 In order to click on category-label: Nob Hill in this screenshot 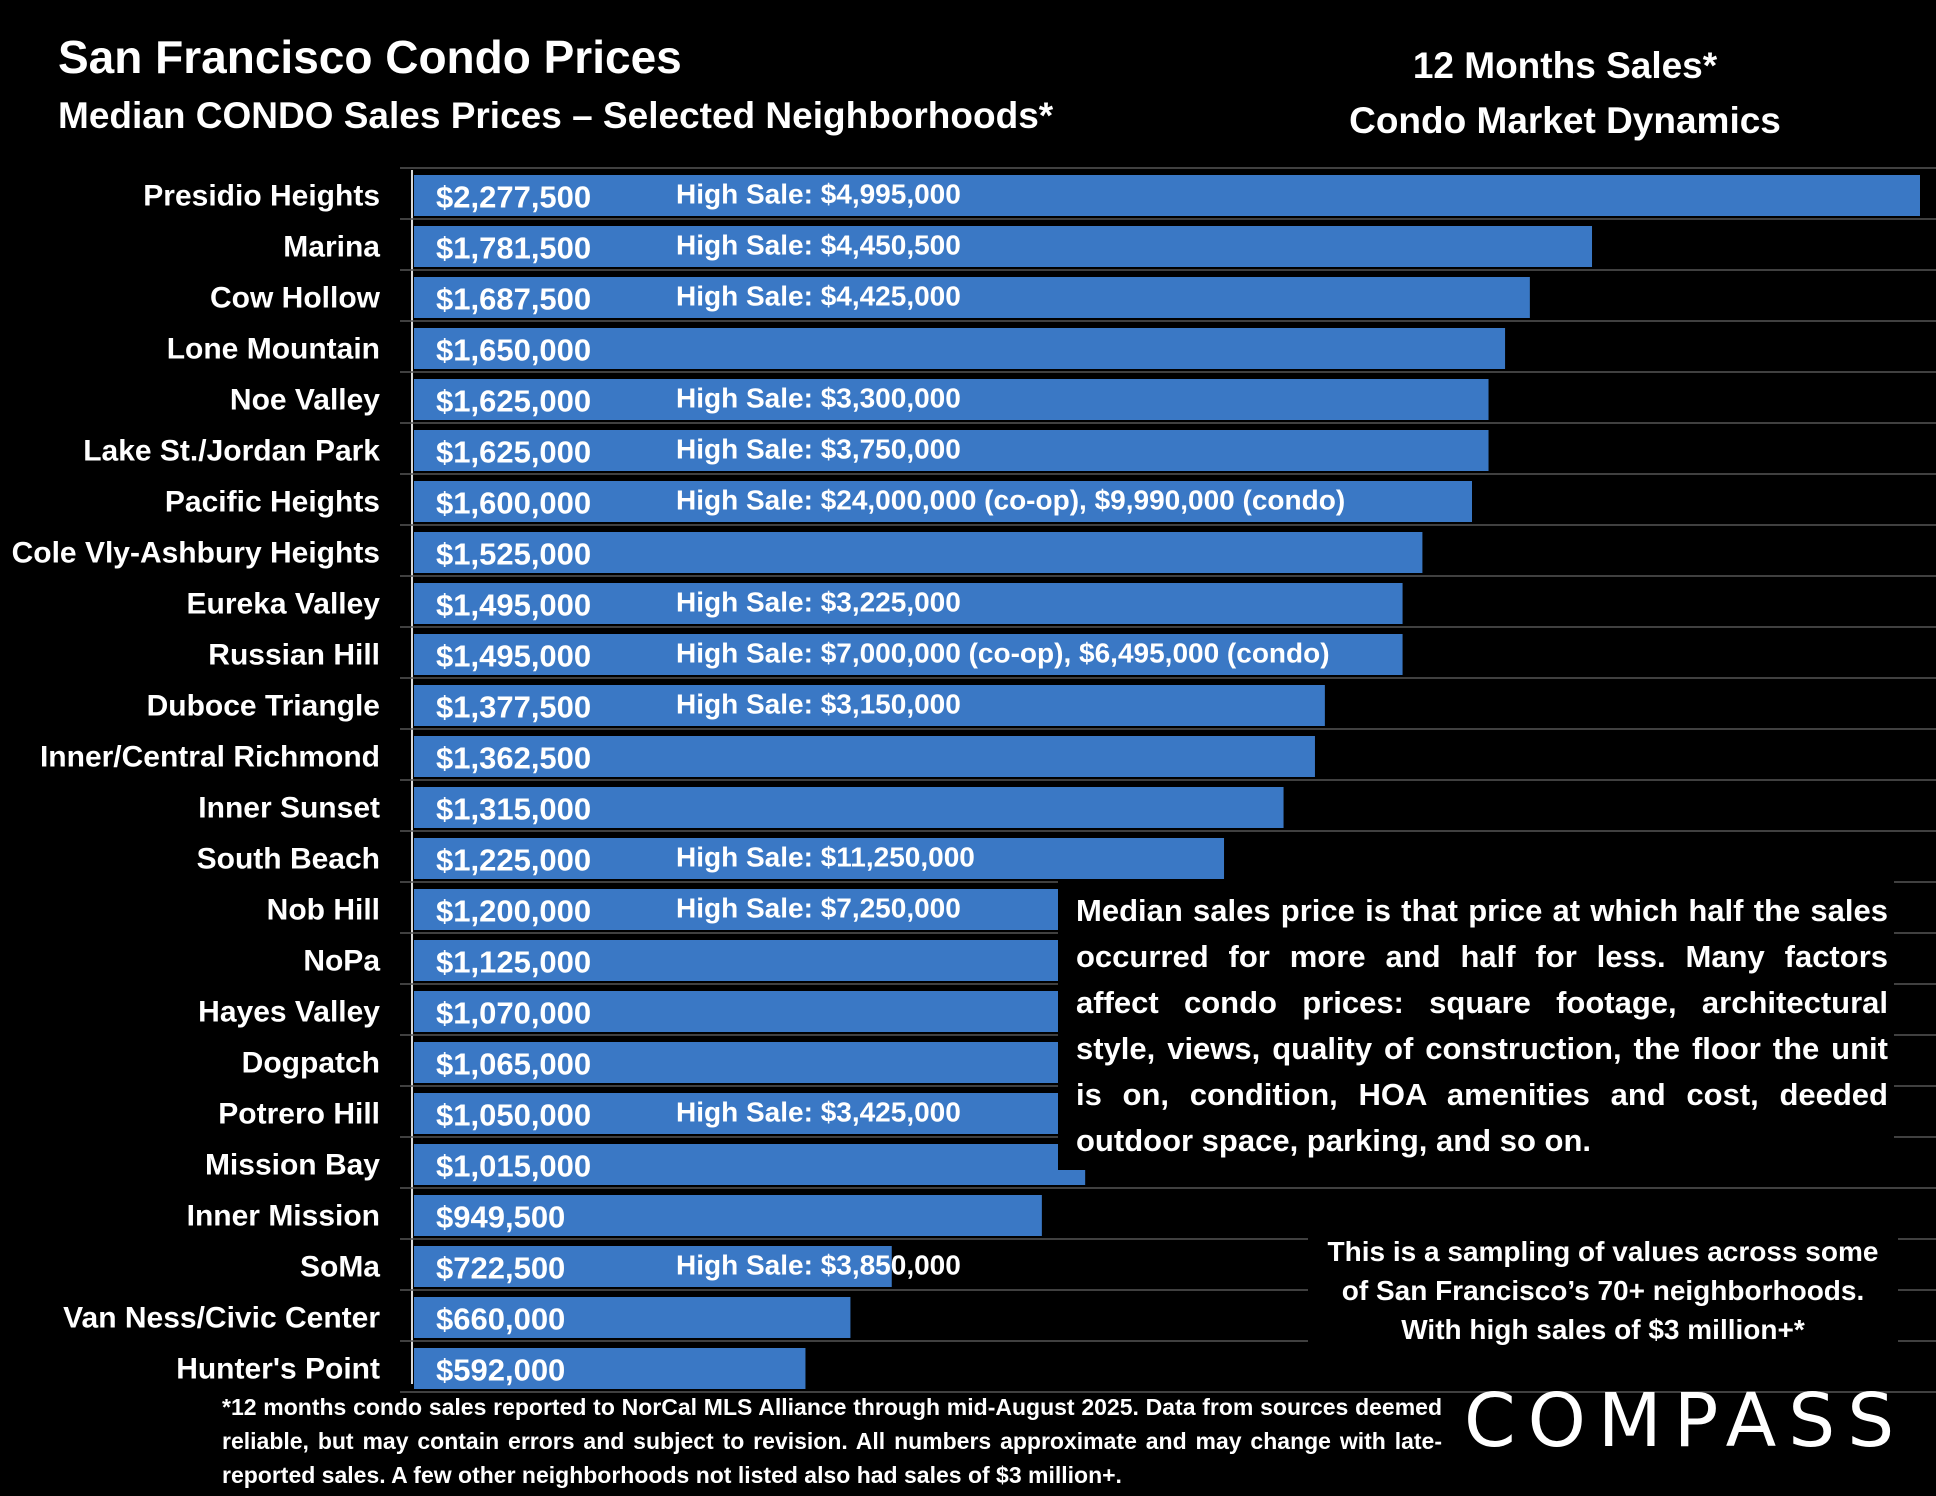, I will do `click(323, 910)`.